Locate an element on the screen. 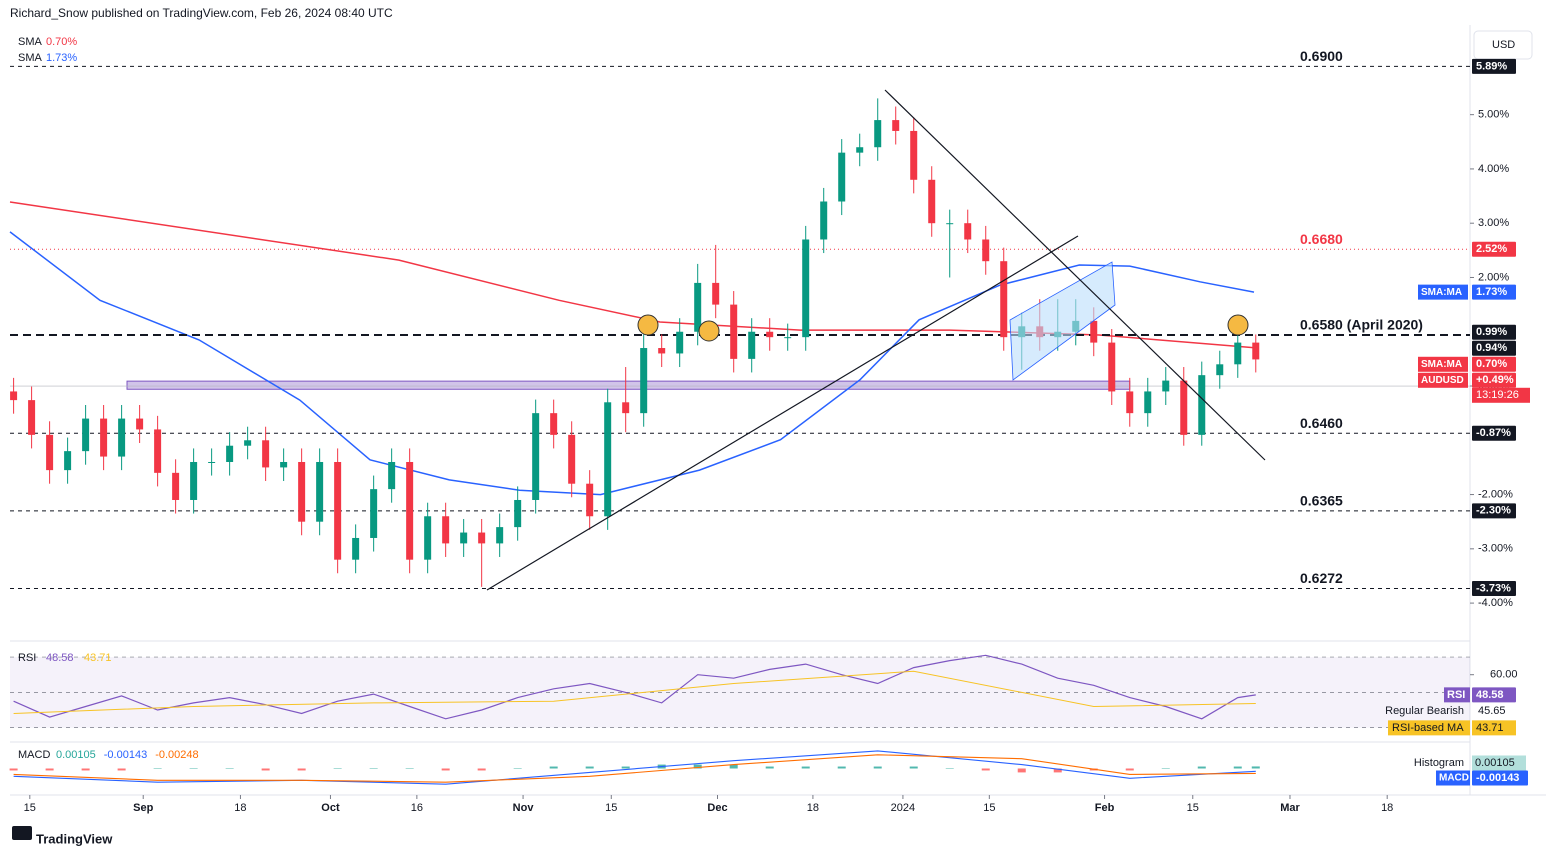  sma-tag: 1.73% is located at coordinates (1491, 292).